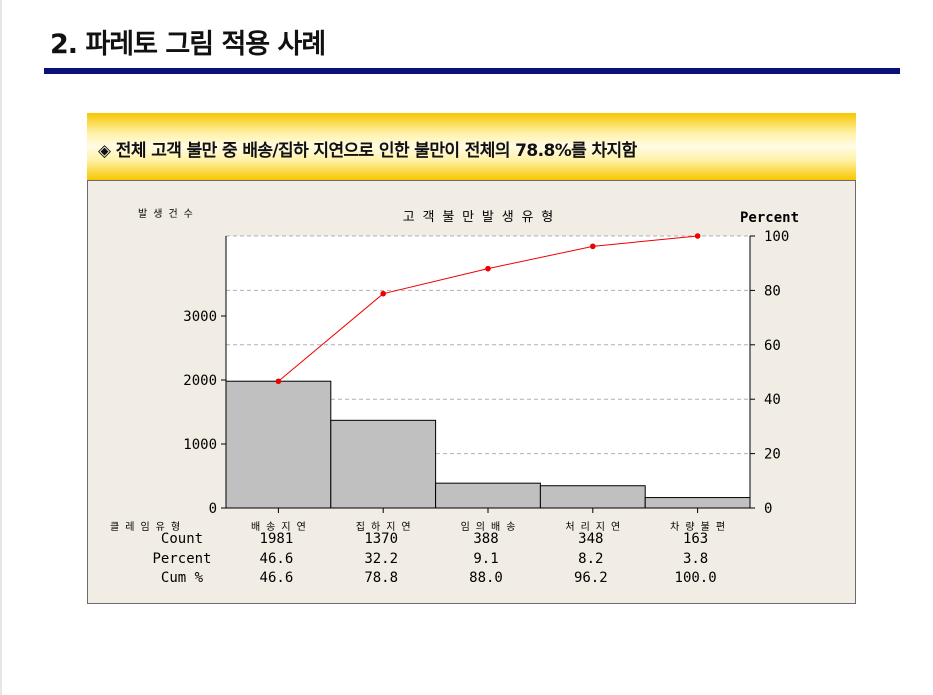 This screenshot has height=695, width=933. I want to click on table-cell: 32.2, so click(381, 559).